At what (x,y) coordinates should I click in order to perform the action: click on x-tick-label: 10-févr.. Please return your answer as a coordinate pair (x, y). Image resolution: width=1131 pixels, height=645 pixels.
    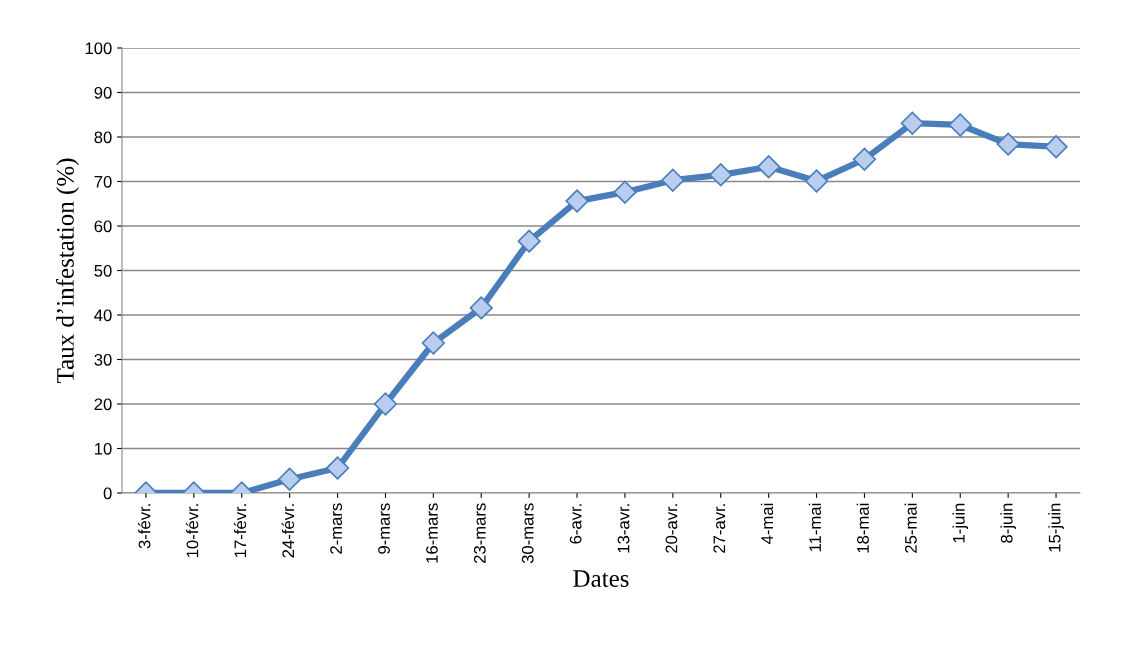
    Looking at the image, I should click on (192, 531).